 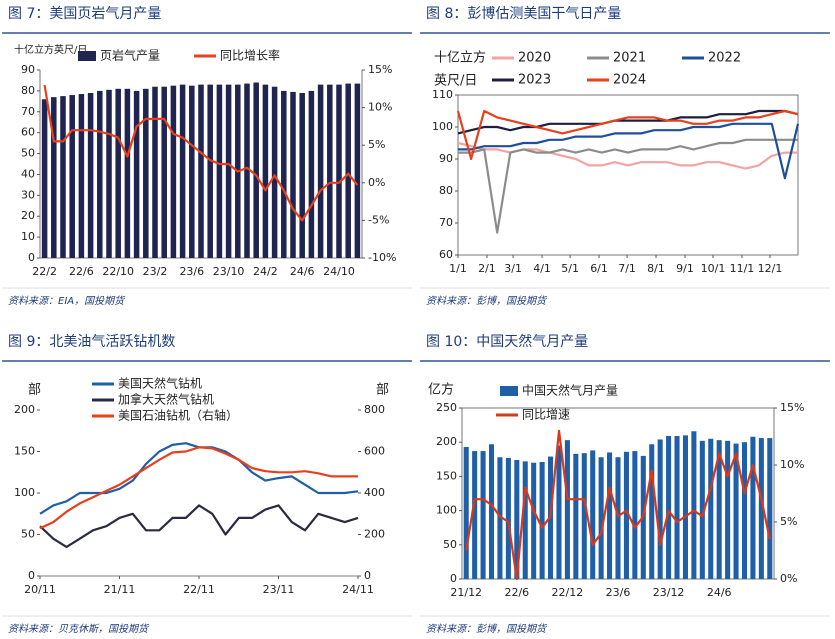 I want to click on x-tick-label: 20/11, so click(x=40, y=589).